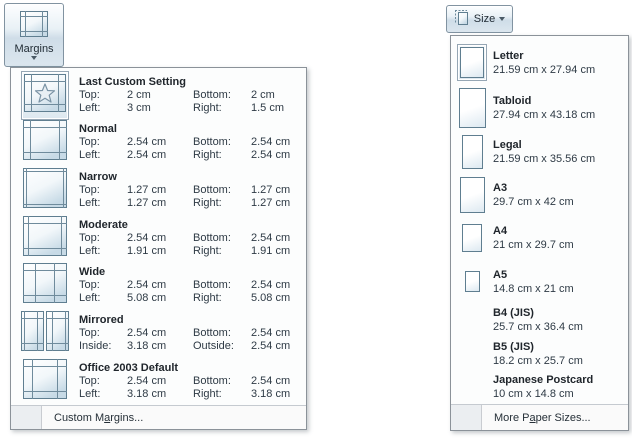 The image size is (632, 439). I want to click on right-value: 1.27 cm, so click(271, 203).